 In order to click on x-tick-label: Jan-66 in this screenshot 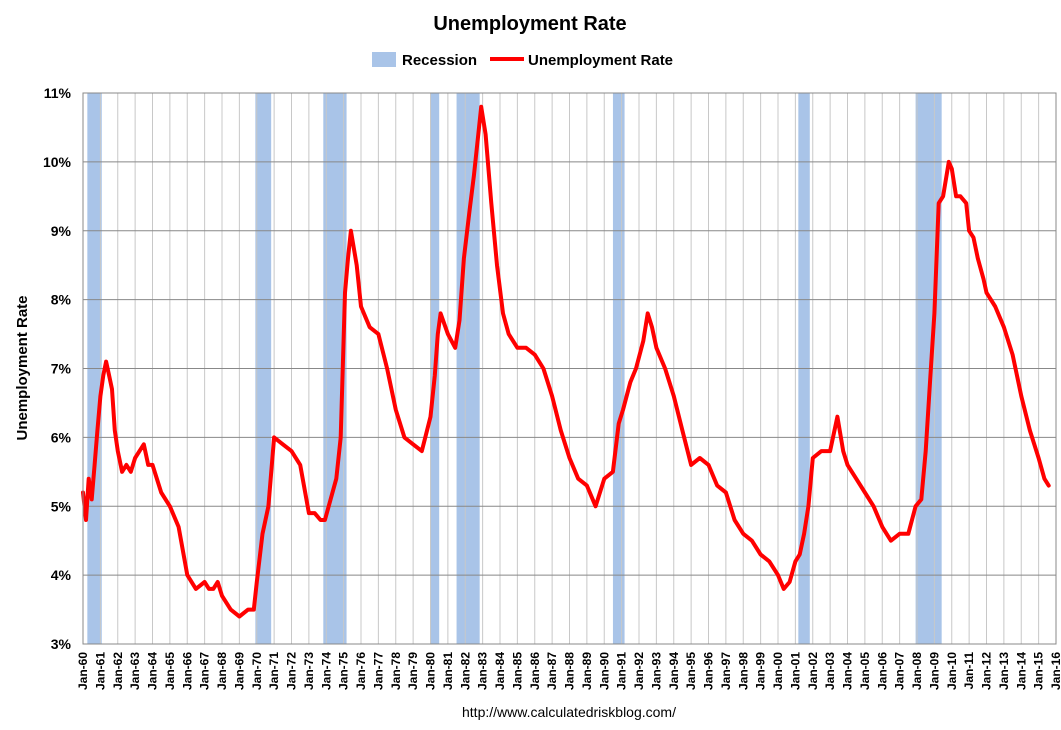, I will do `click(187, 671)`.